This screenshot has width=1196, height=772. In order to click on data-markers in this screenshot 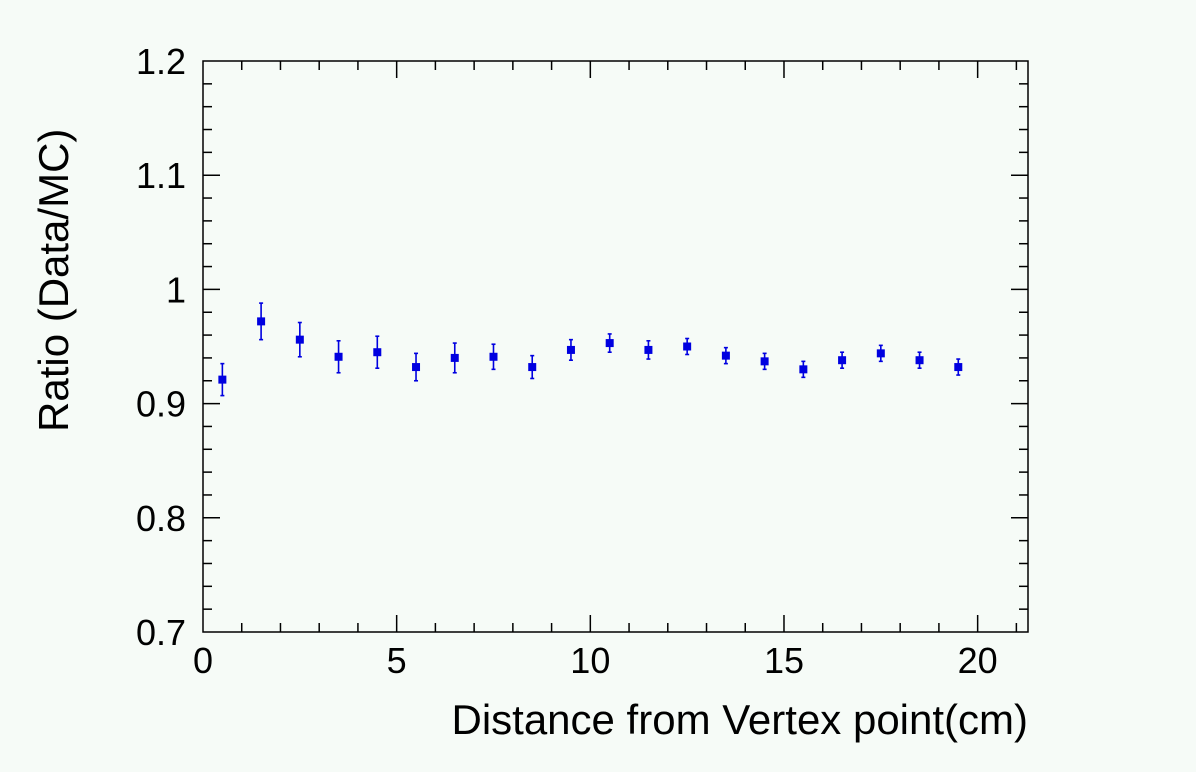, I will do `click(590, 350)`.